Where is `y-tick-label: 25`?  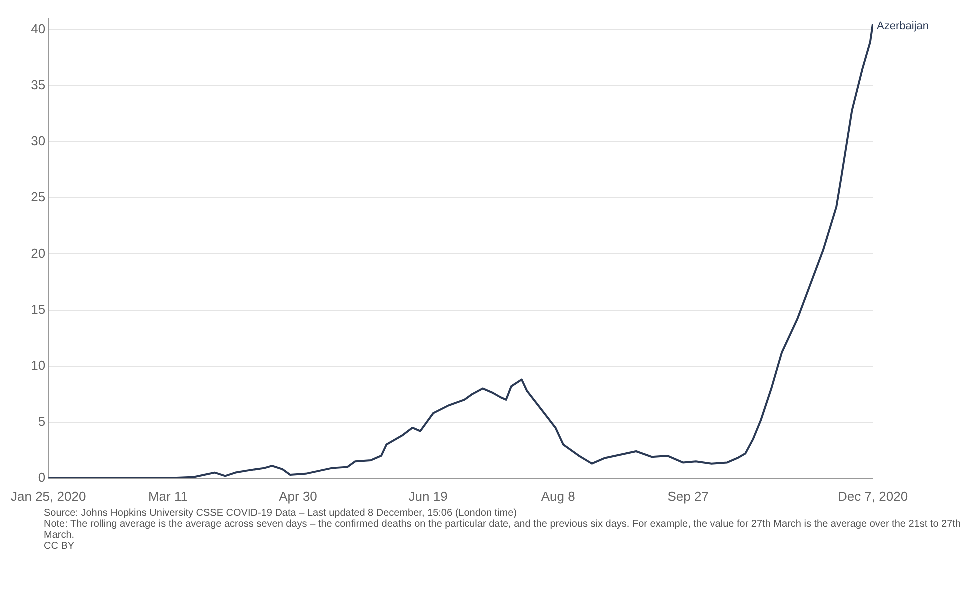
y-tick-label: 25 is located at coordinates (38, 197).